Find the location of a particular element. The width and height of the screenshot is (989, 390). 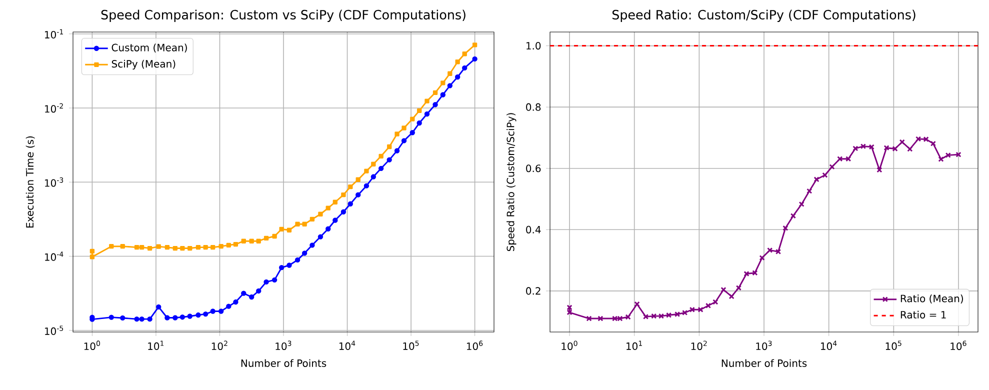

y-tick-label: 10$^{-3}$ is located at coordinates (54, 182).